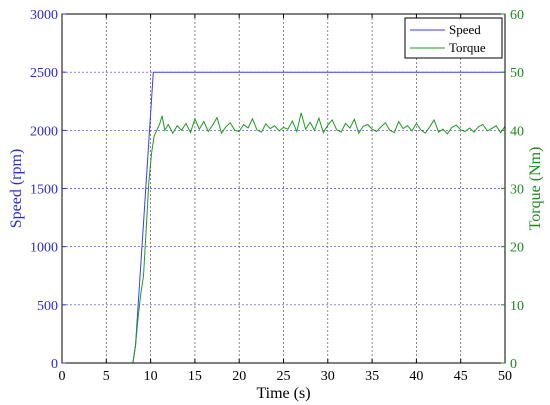 The width and height of the screenshot is (550, 405). I want to click on left-y-tick-label: 1500, so click(44, 190).